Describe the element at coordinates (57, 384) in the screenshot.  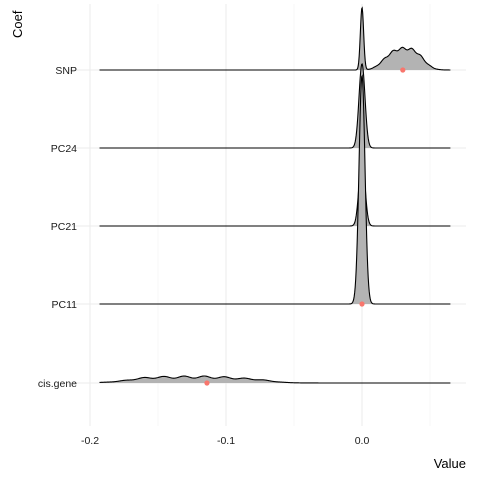
I see `category-label: cis.gene` at that location.